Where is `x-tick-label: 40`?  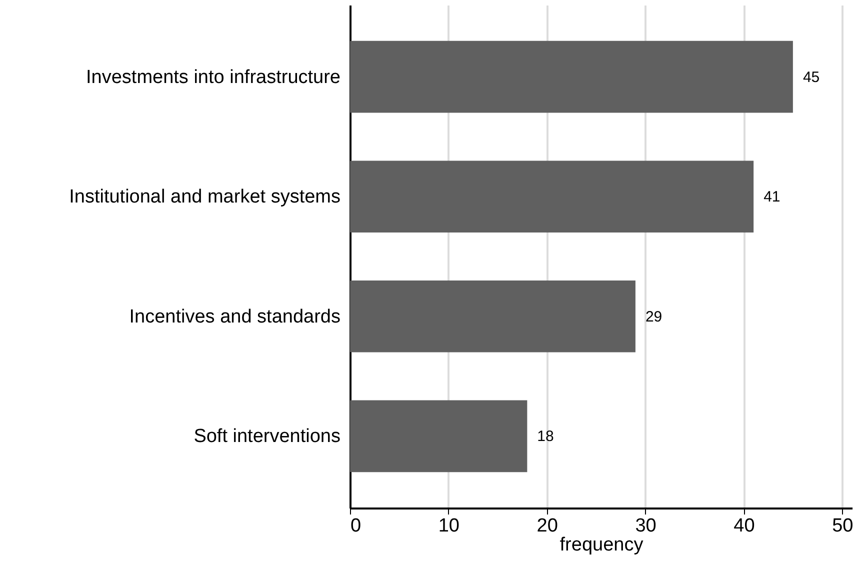
x-tick-label: 40 is located at coordinates (744, 526).